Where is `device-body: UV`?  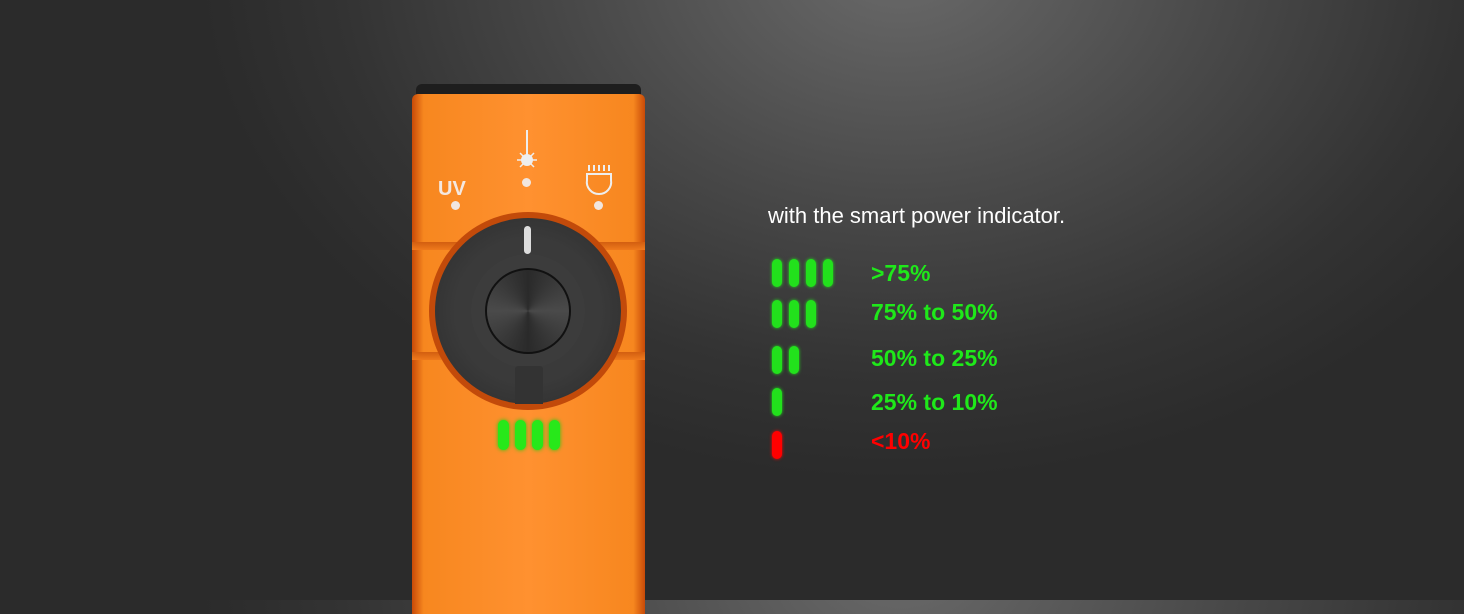 device-body: UV is located at coordinates (528, 354).